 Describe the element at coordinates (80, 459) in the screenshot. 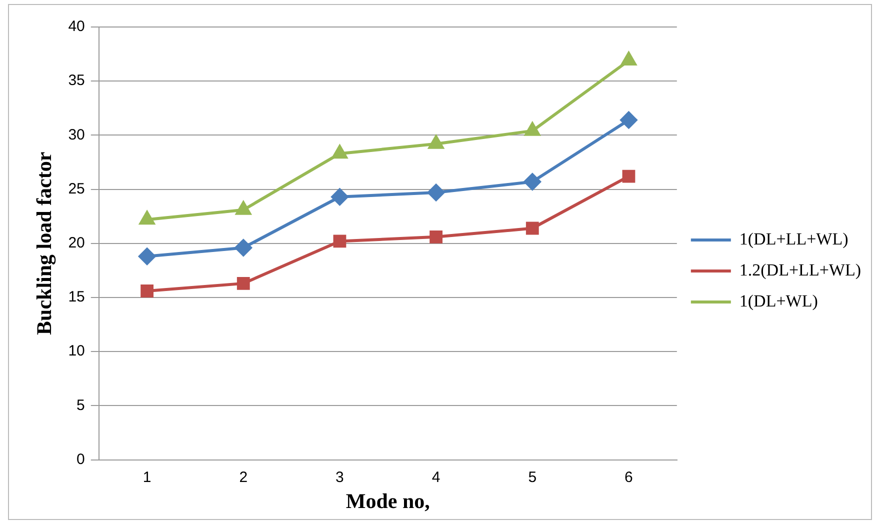

I see `y-tick-label: 0` at that location.